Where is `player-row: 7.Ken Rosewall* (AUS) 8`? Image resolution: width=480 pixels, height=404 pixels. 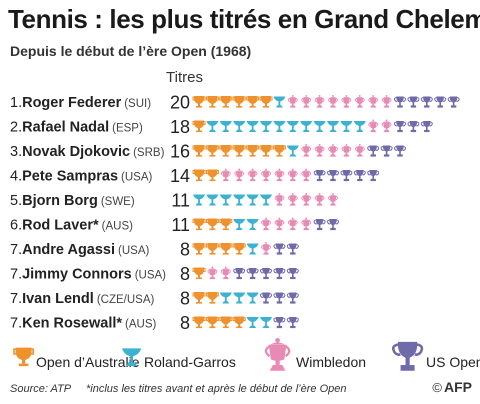
player-row: 7.Ken Rosewall* (AUS) 8 is located at coordinates (154, 323).